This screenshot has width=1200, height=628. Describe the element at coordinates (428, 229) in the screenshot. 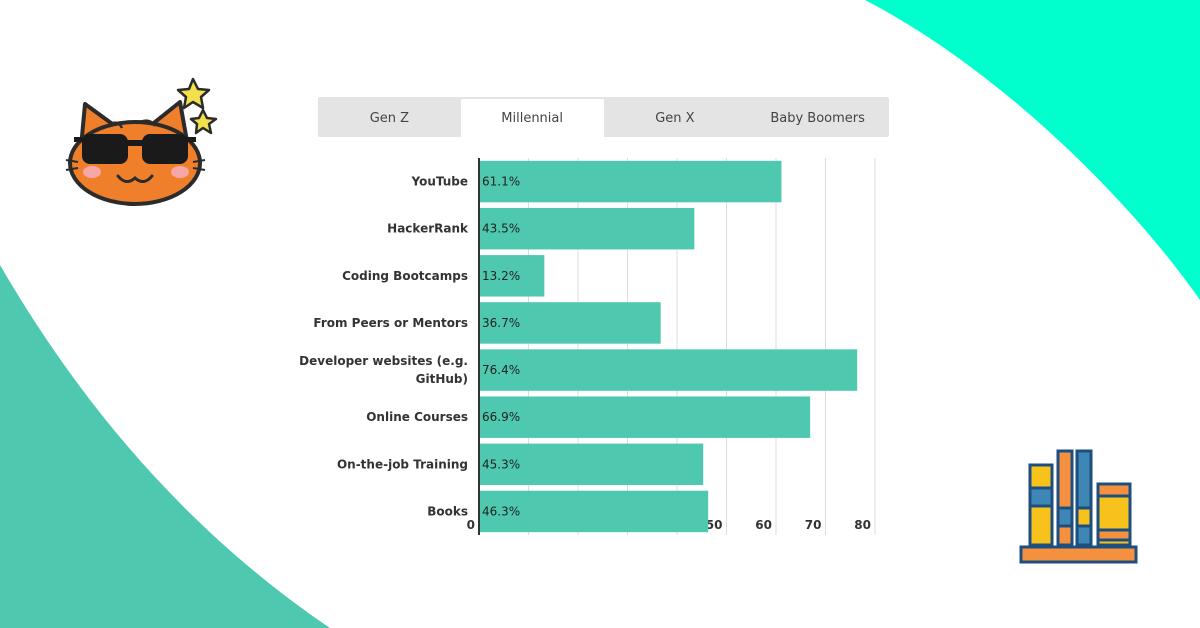

I see `category-label: HackerRank` at that location.